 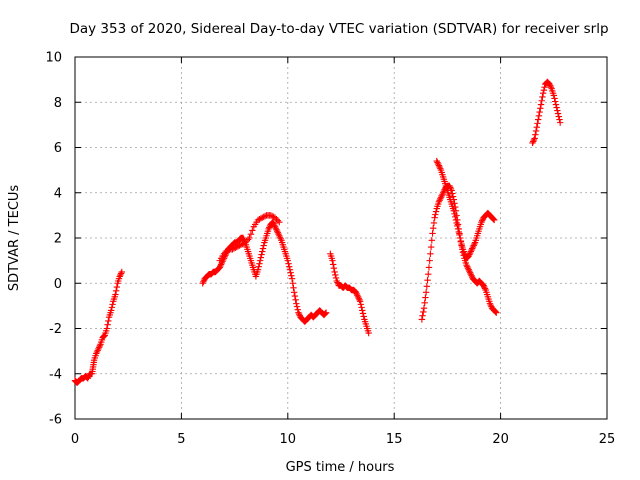 I want to click on y-tick-label: 6, so click(x=58, y=148).